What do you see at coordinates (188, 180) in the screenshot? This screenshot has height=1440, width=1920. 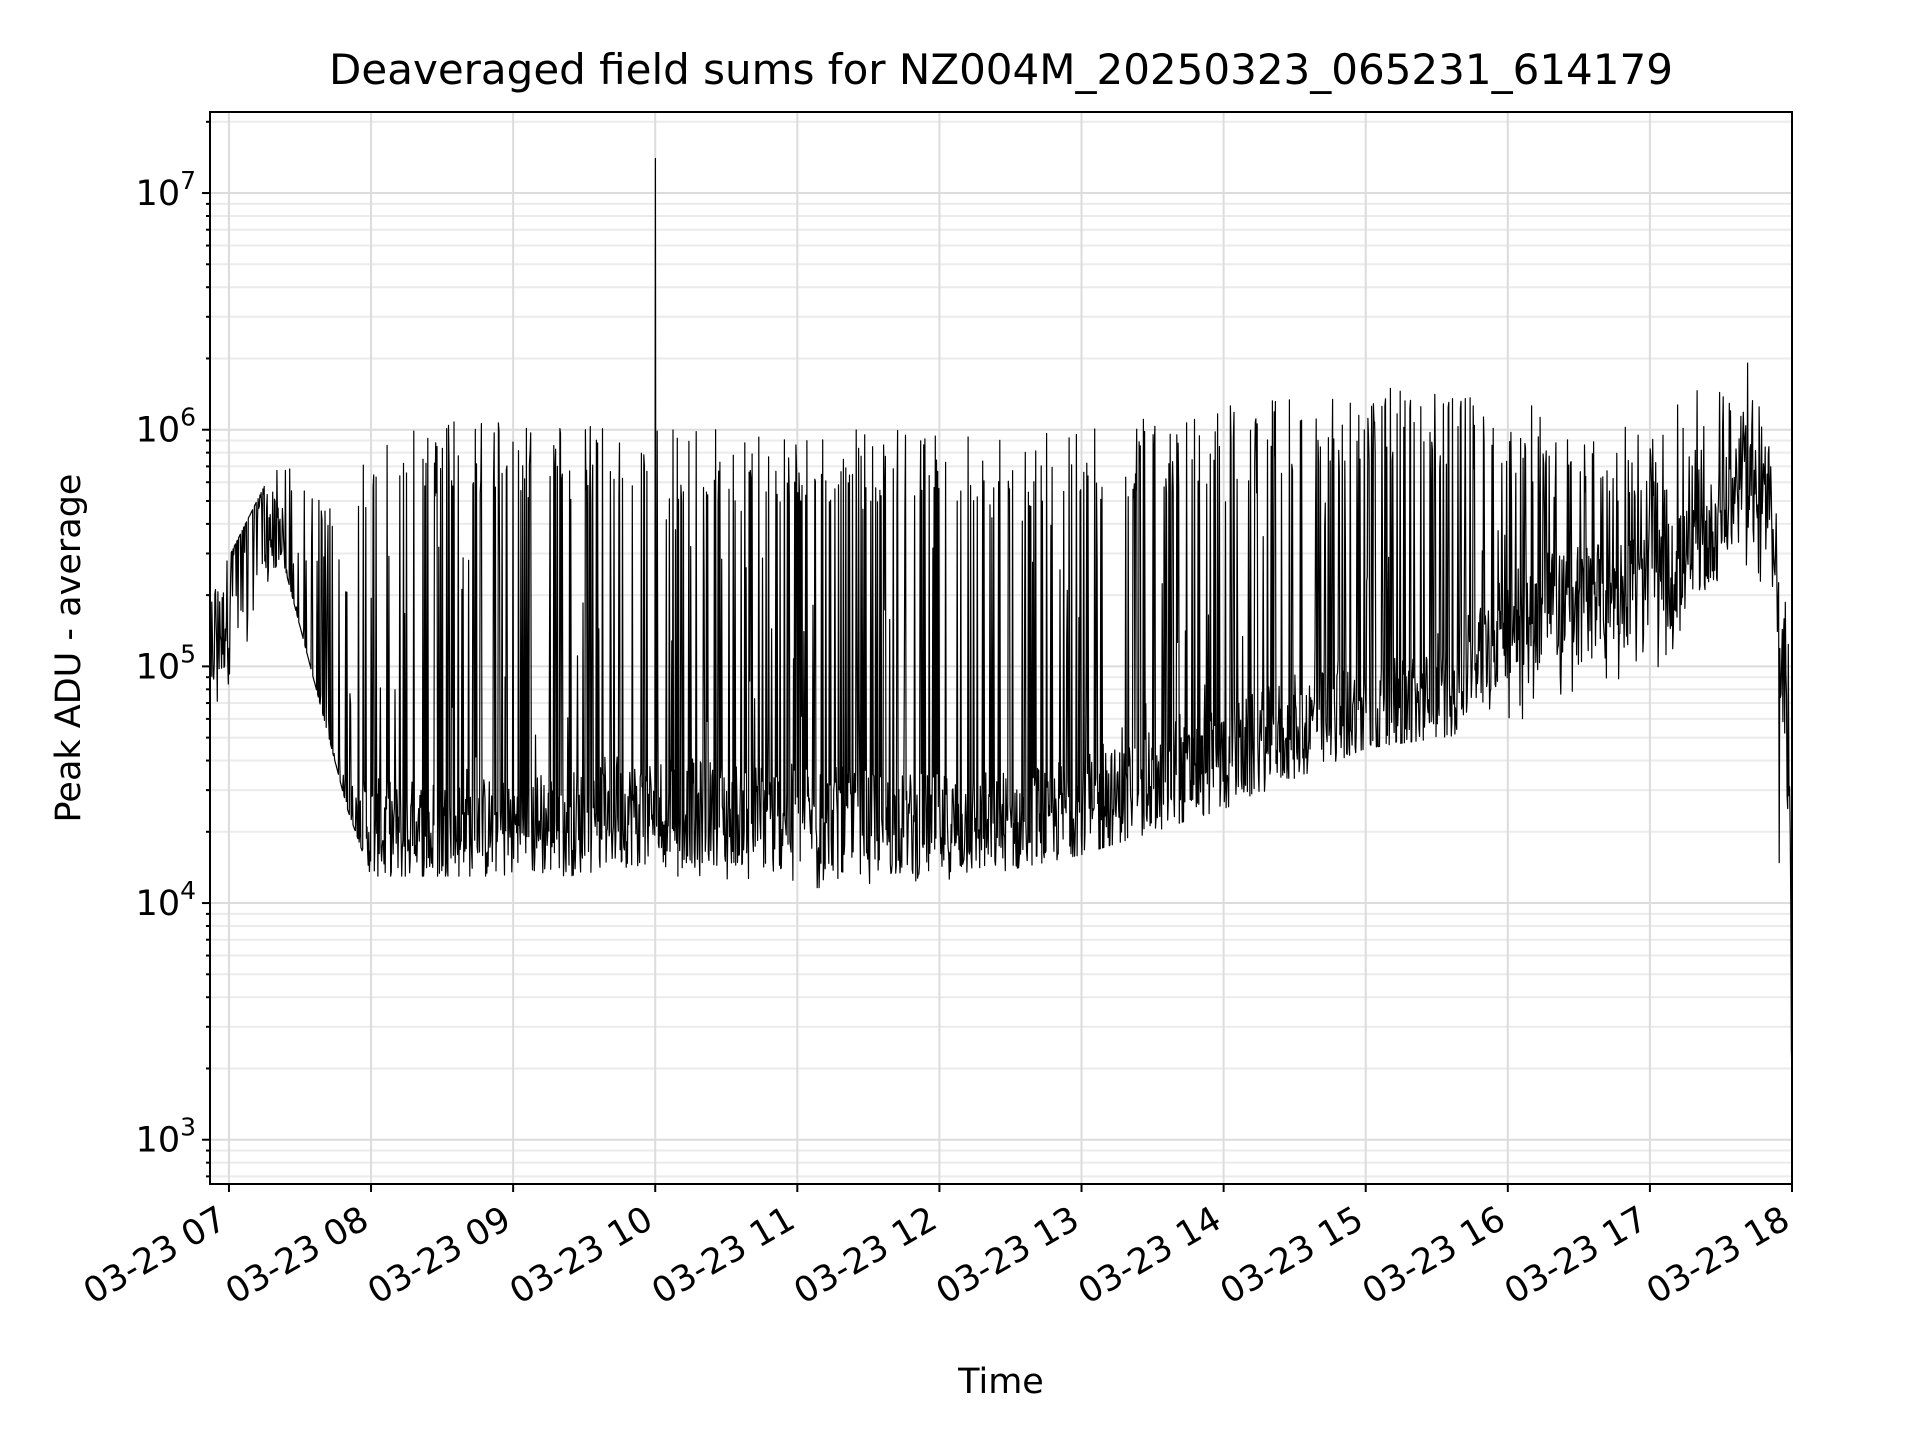 I see `y-tick-exponent: 7` at bounding box center [188, 180].